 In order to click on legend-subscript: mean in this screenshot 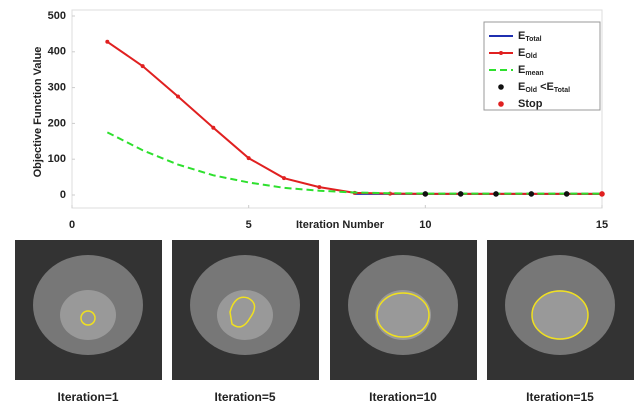, I will do `click(534, 73)`.